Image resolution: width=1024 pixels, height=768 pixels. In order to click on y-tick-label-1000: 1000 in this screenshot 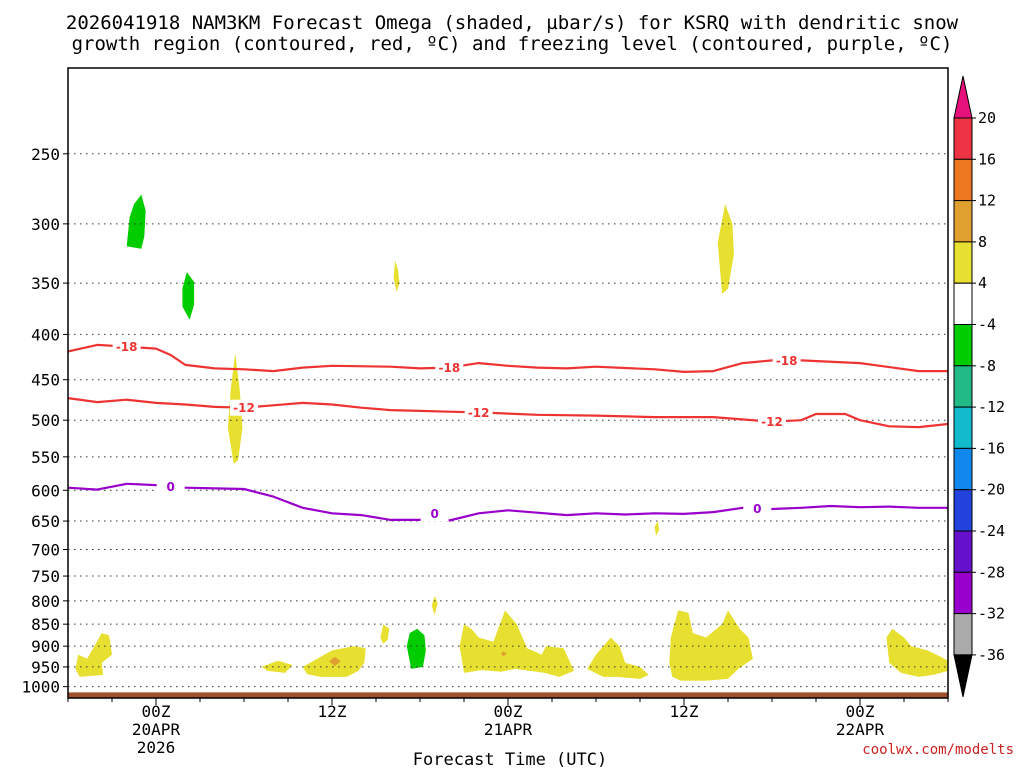, I will do `click(40, 687)`.